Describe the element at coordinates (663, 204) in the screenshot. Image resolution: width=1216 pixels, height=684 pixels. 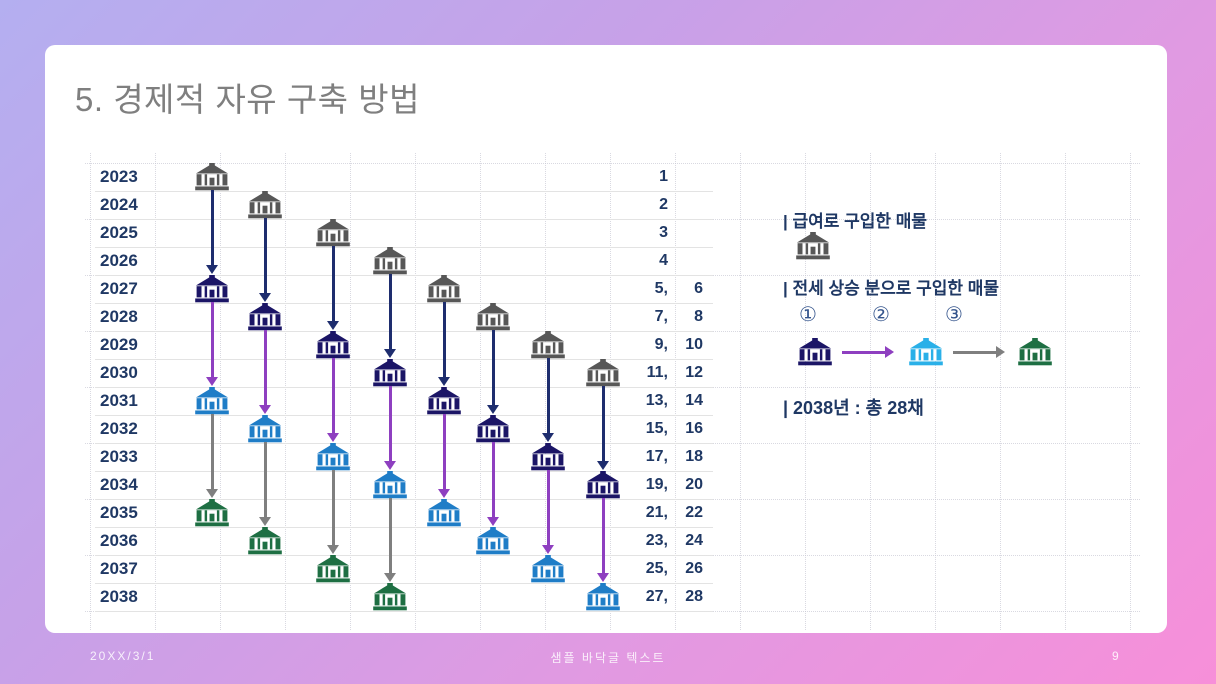
I see `count-label: 2` at that location.